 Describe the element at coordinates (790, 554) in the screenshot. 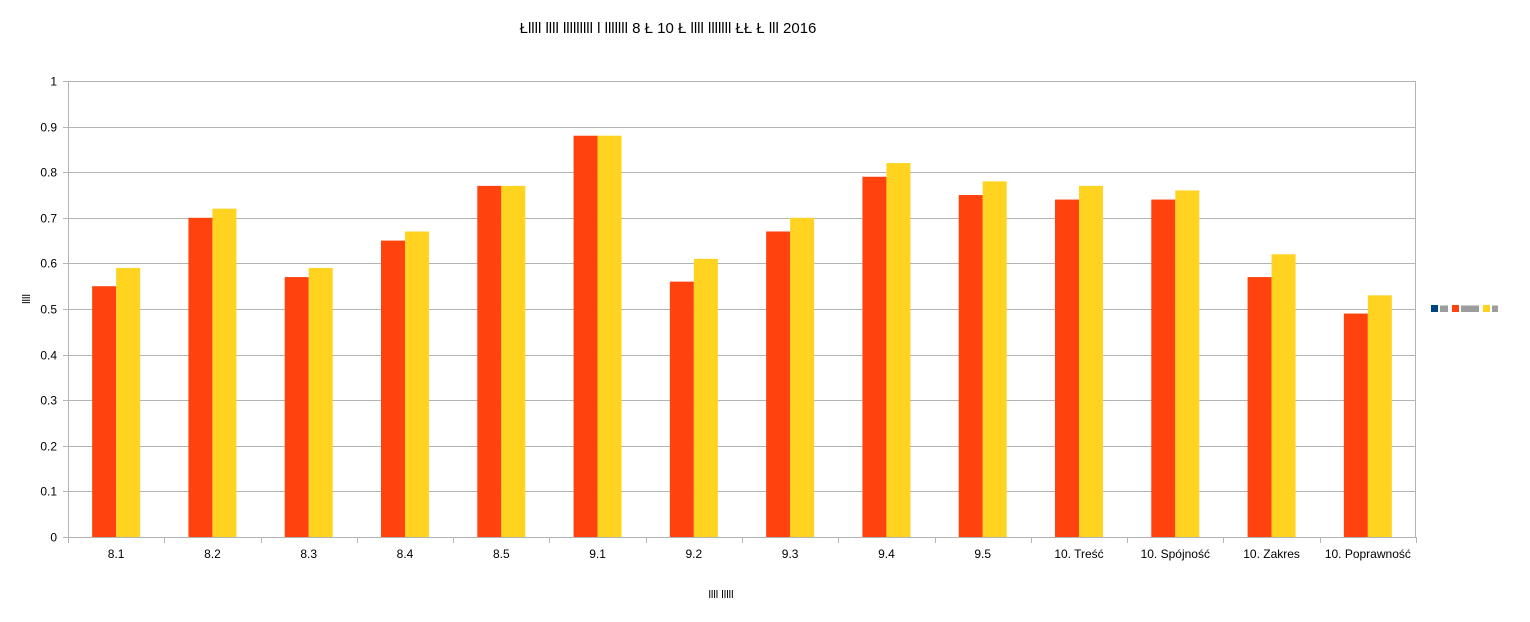

I see `x-tick-label: 9.3` at that location.